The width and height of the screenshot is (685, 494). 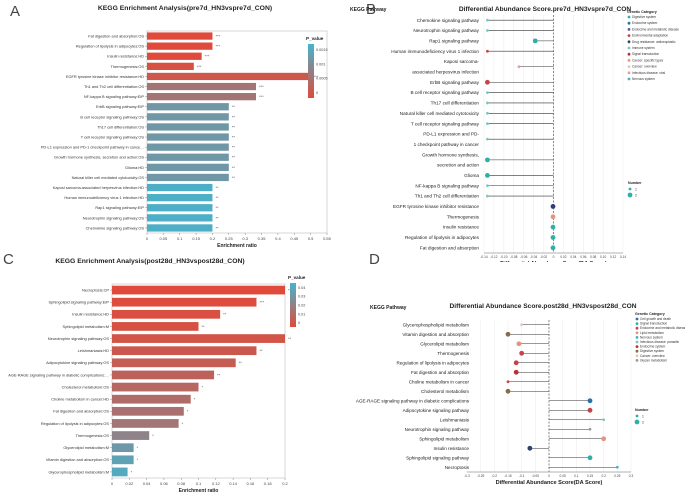 I want to click on x-tick-label: -0.3, so click(x=467, y=476).